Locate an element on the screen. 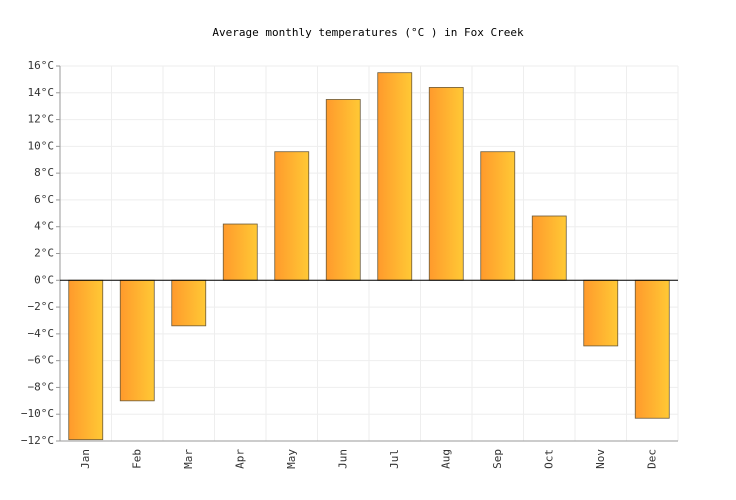 The image size is (736, 500). x-tick-label: Oct is located at coordinates (548, 459).